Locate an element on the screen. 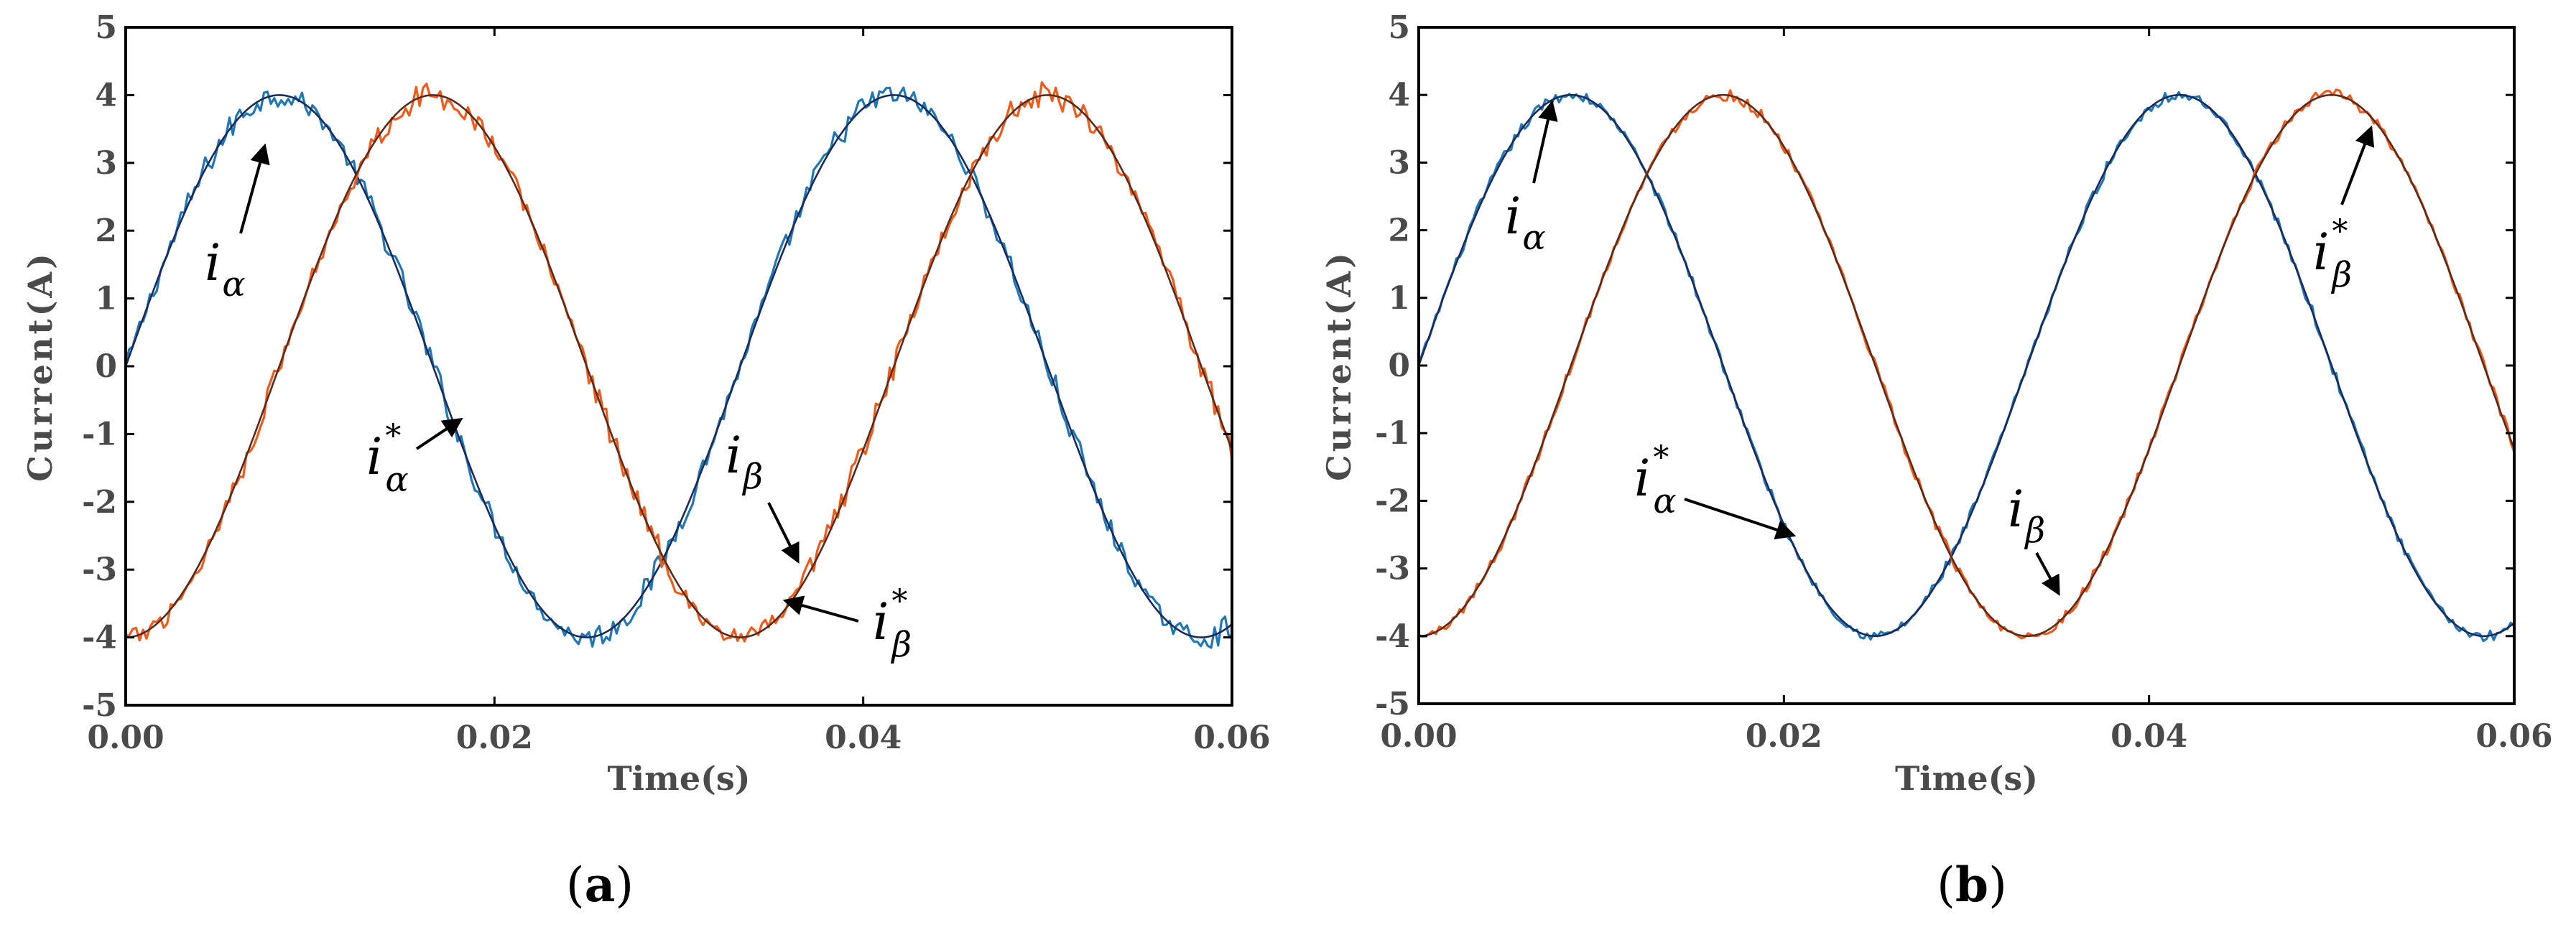  panel-label: (a) is located at coordinates (600, 885).